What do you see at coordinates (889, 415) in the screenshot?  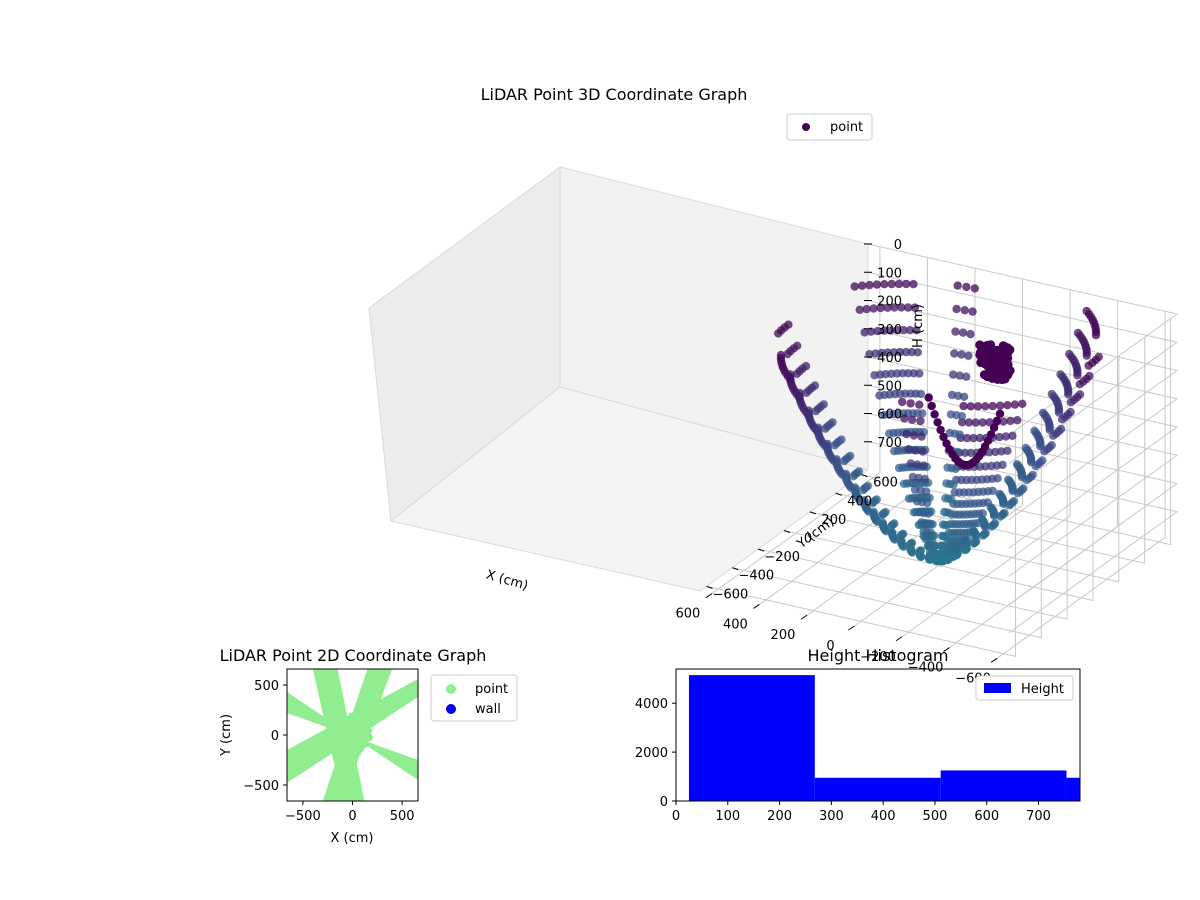 I see `z-tick-label-3d: 600` at bounding box center [889, 415].